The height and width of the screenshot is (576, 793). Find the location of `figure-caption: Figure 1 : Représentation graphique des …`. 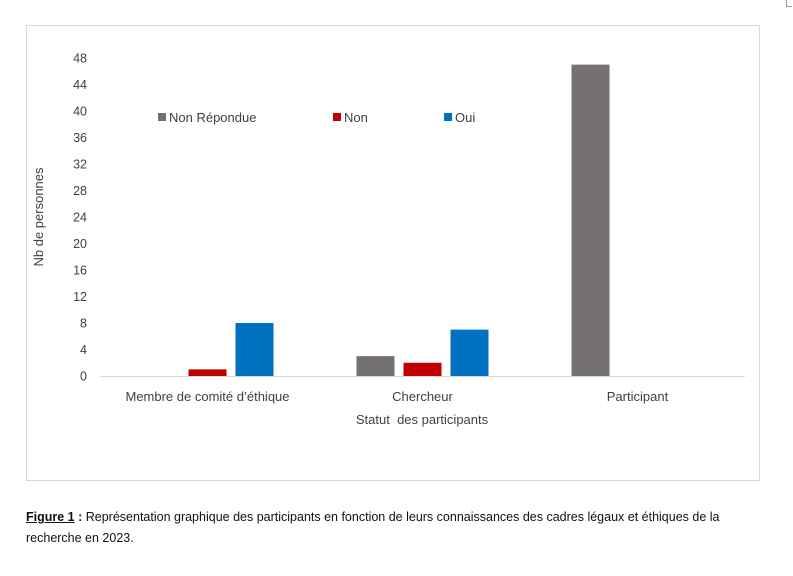

figure-caption: Figure 1 : Représentation graphique des … is located at coordinates (396, 528).